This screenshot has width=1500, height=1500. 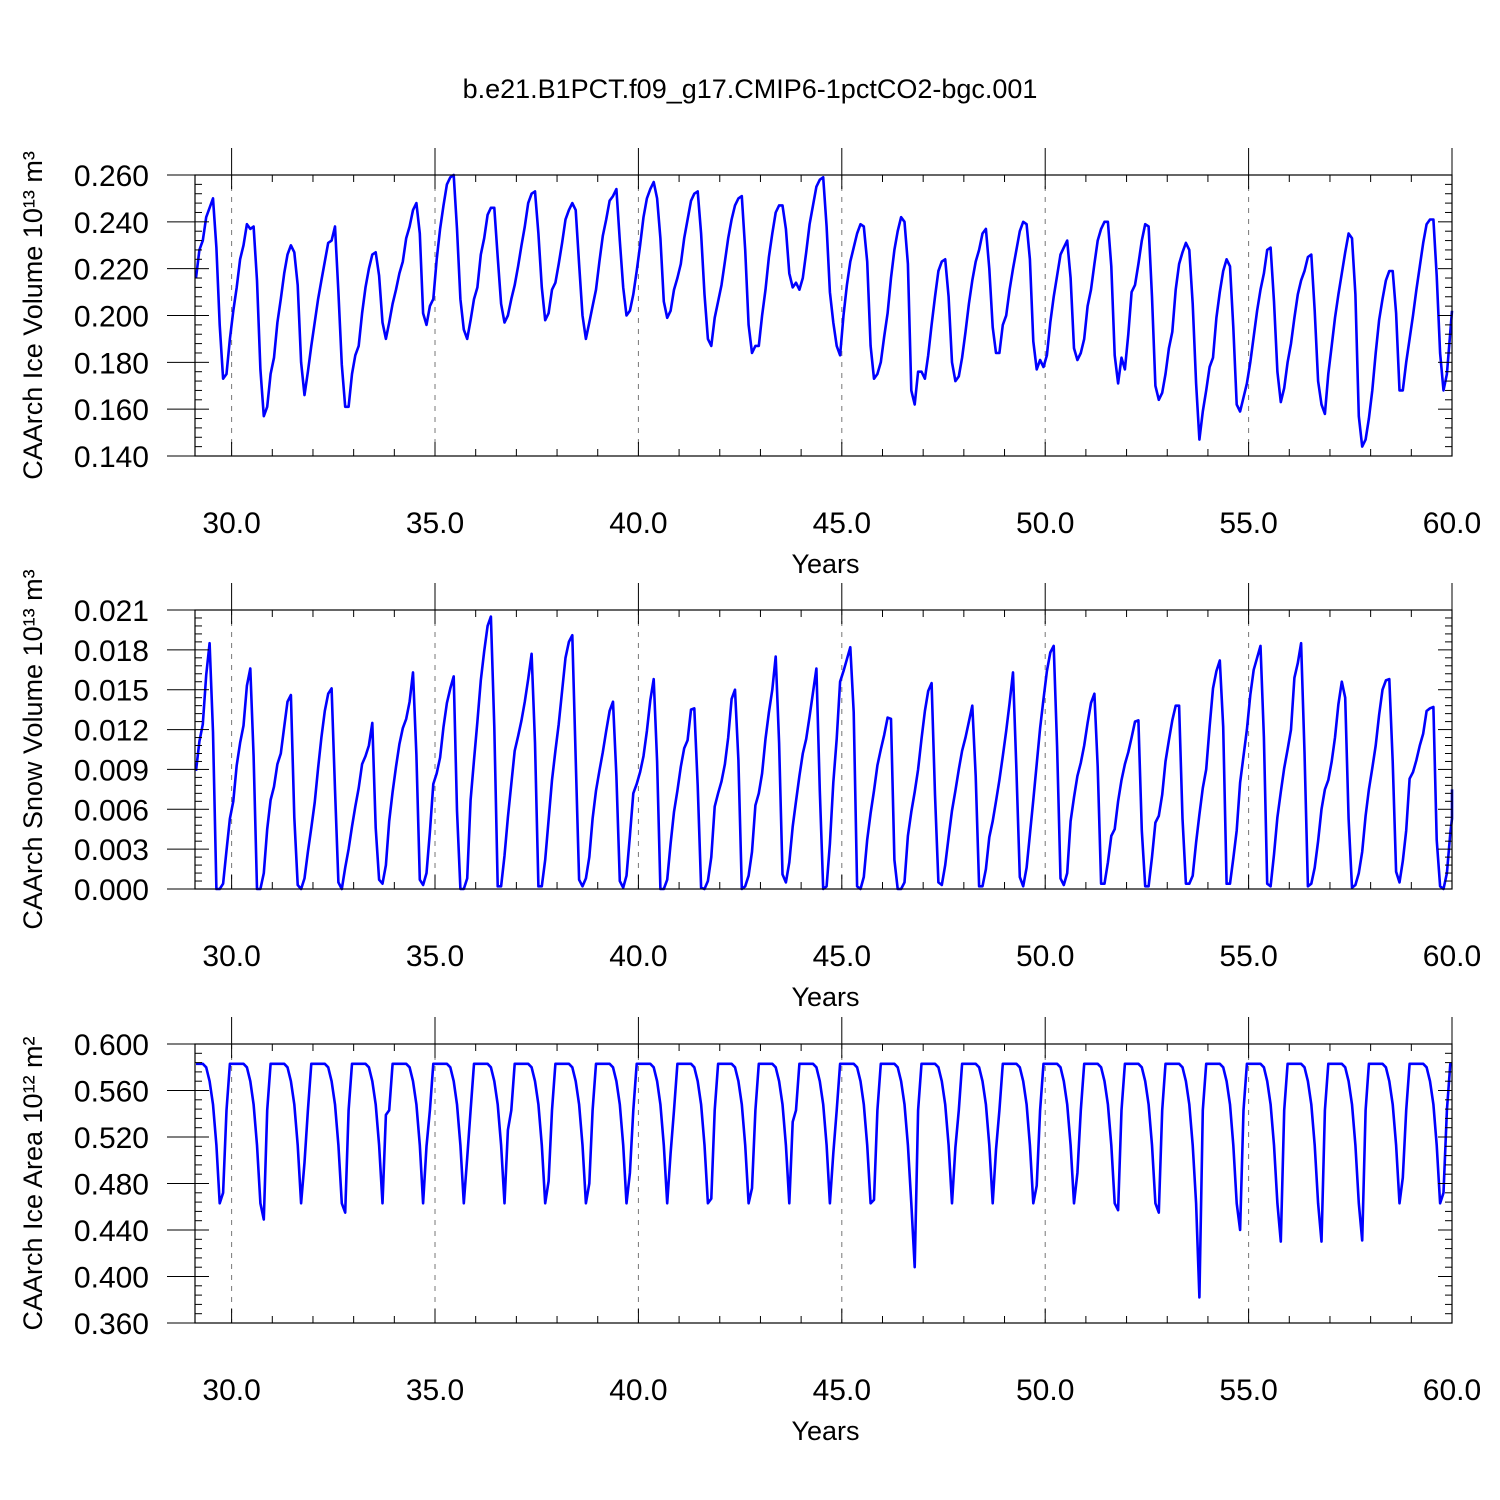 I want to click on y-tick-label: 0.160, so click(x=111, y=410).